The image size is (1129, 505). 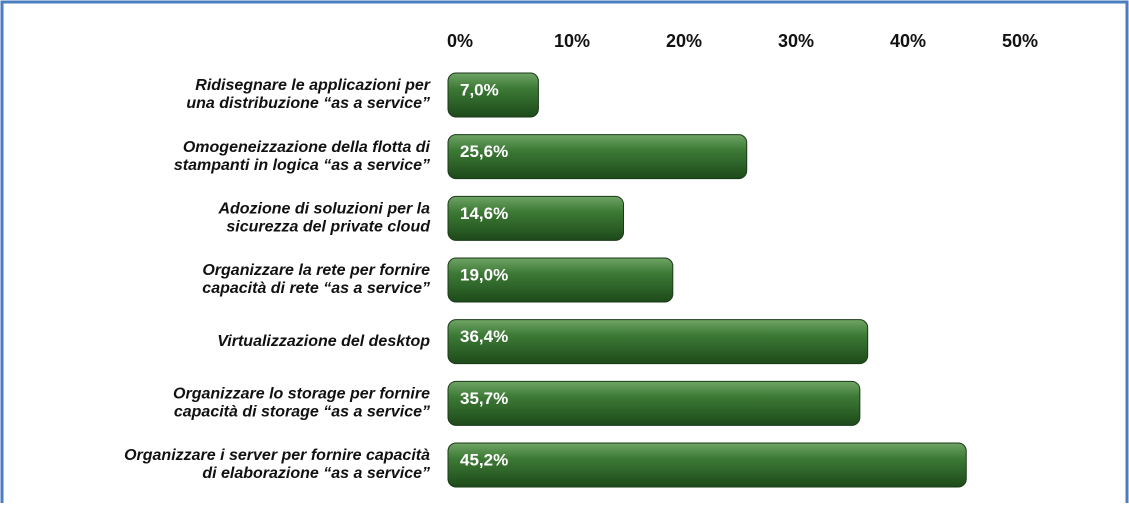 I want to click on category-label: stampanti in logica “as a service”, so click(x=302, y=165).